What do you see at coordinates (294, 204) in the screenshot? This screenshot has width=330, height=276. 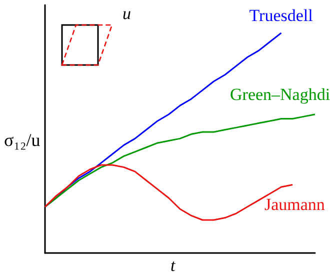 I see `series-label: Jaumann` at bounding box center [294, 204].